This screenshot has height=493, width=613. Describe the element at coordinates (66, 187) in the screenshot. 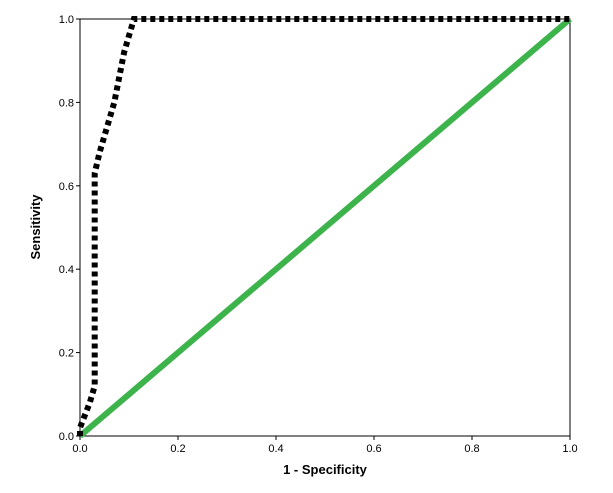

I see `y-tick-label: 0.6` at that location.